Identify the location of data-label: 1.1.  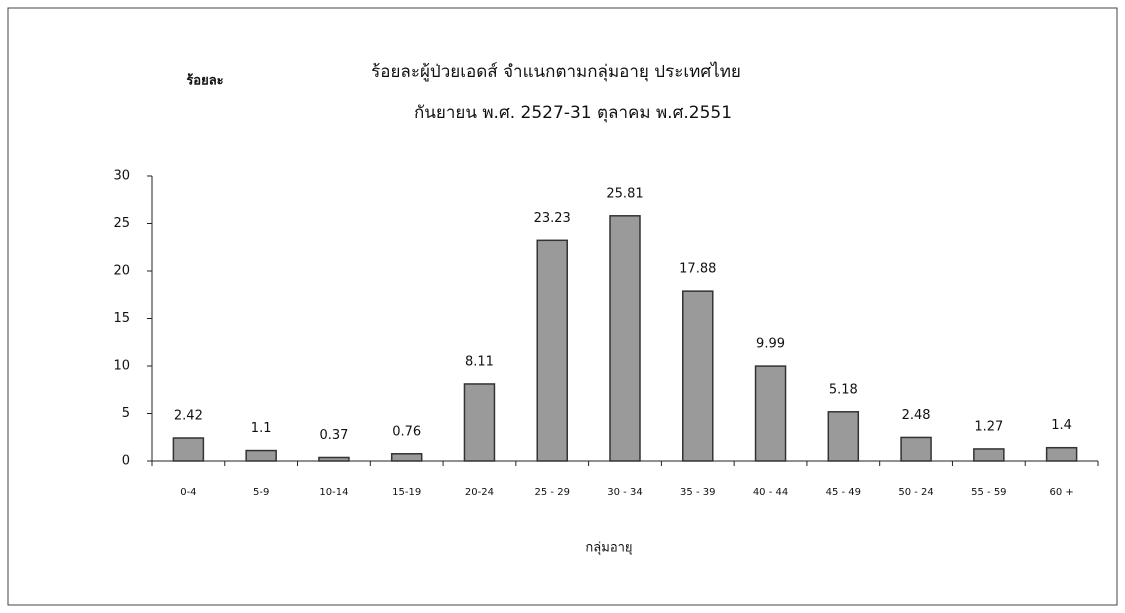
(261, 428).